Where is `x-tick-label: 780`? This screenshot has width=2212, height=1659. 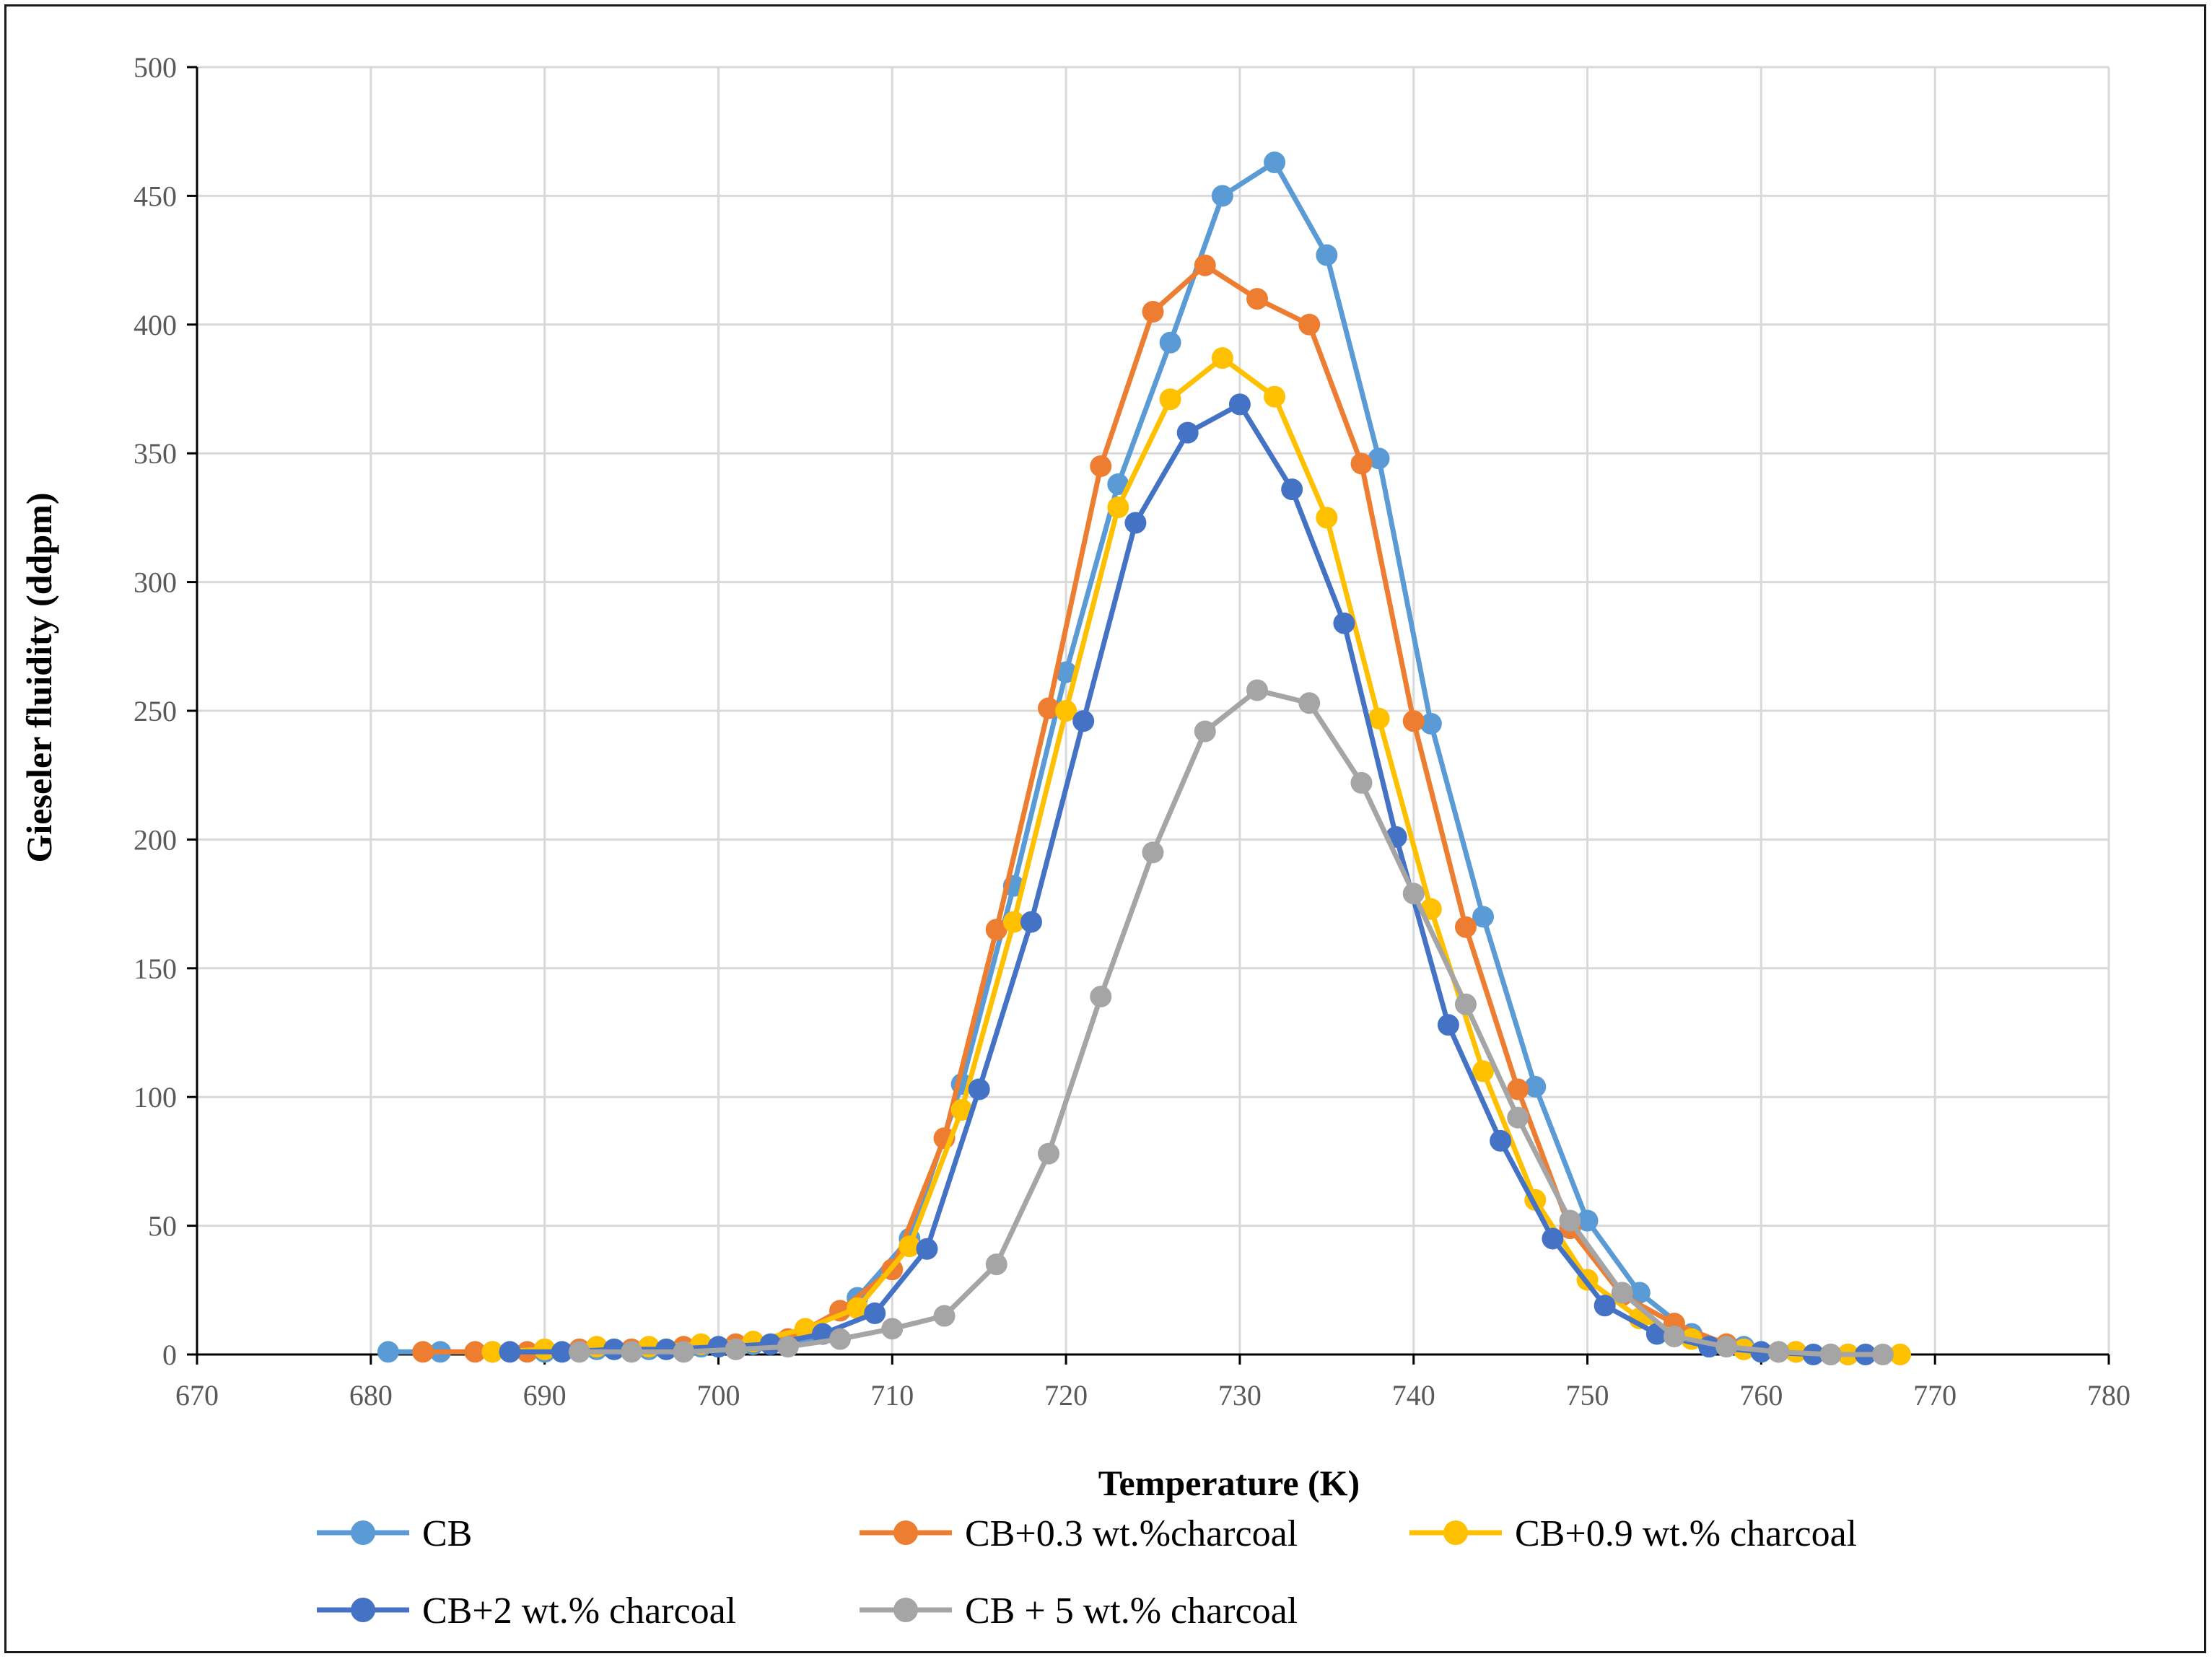 x-tick-label: 780 is located at coordinates (2108, 1395).